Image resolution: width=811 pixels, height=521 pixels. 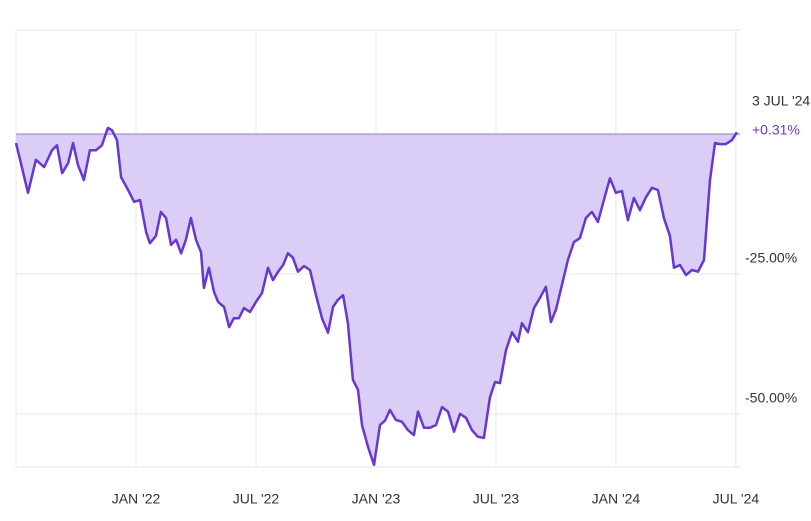 What do you see at coordinates (496, 499) in the screenshot?
I see `x-tick-label: JUL '23` at bounding box center [496, 499].